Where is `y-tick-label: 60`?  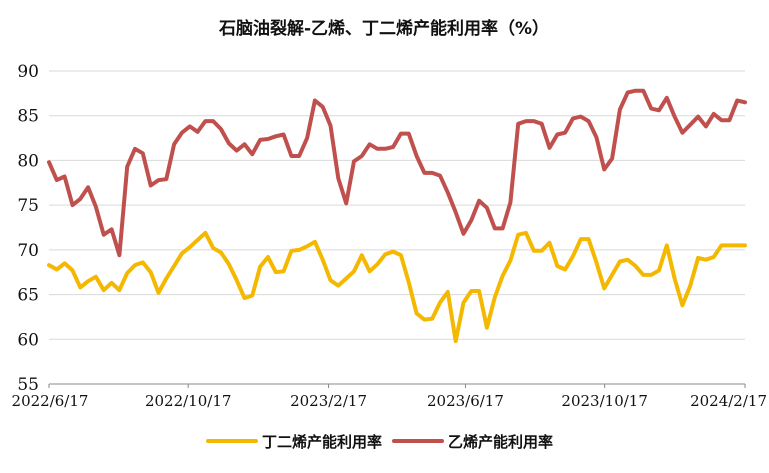 y-tick-label: 60 is located at coordinates (28, 340).